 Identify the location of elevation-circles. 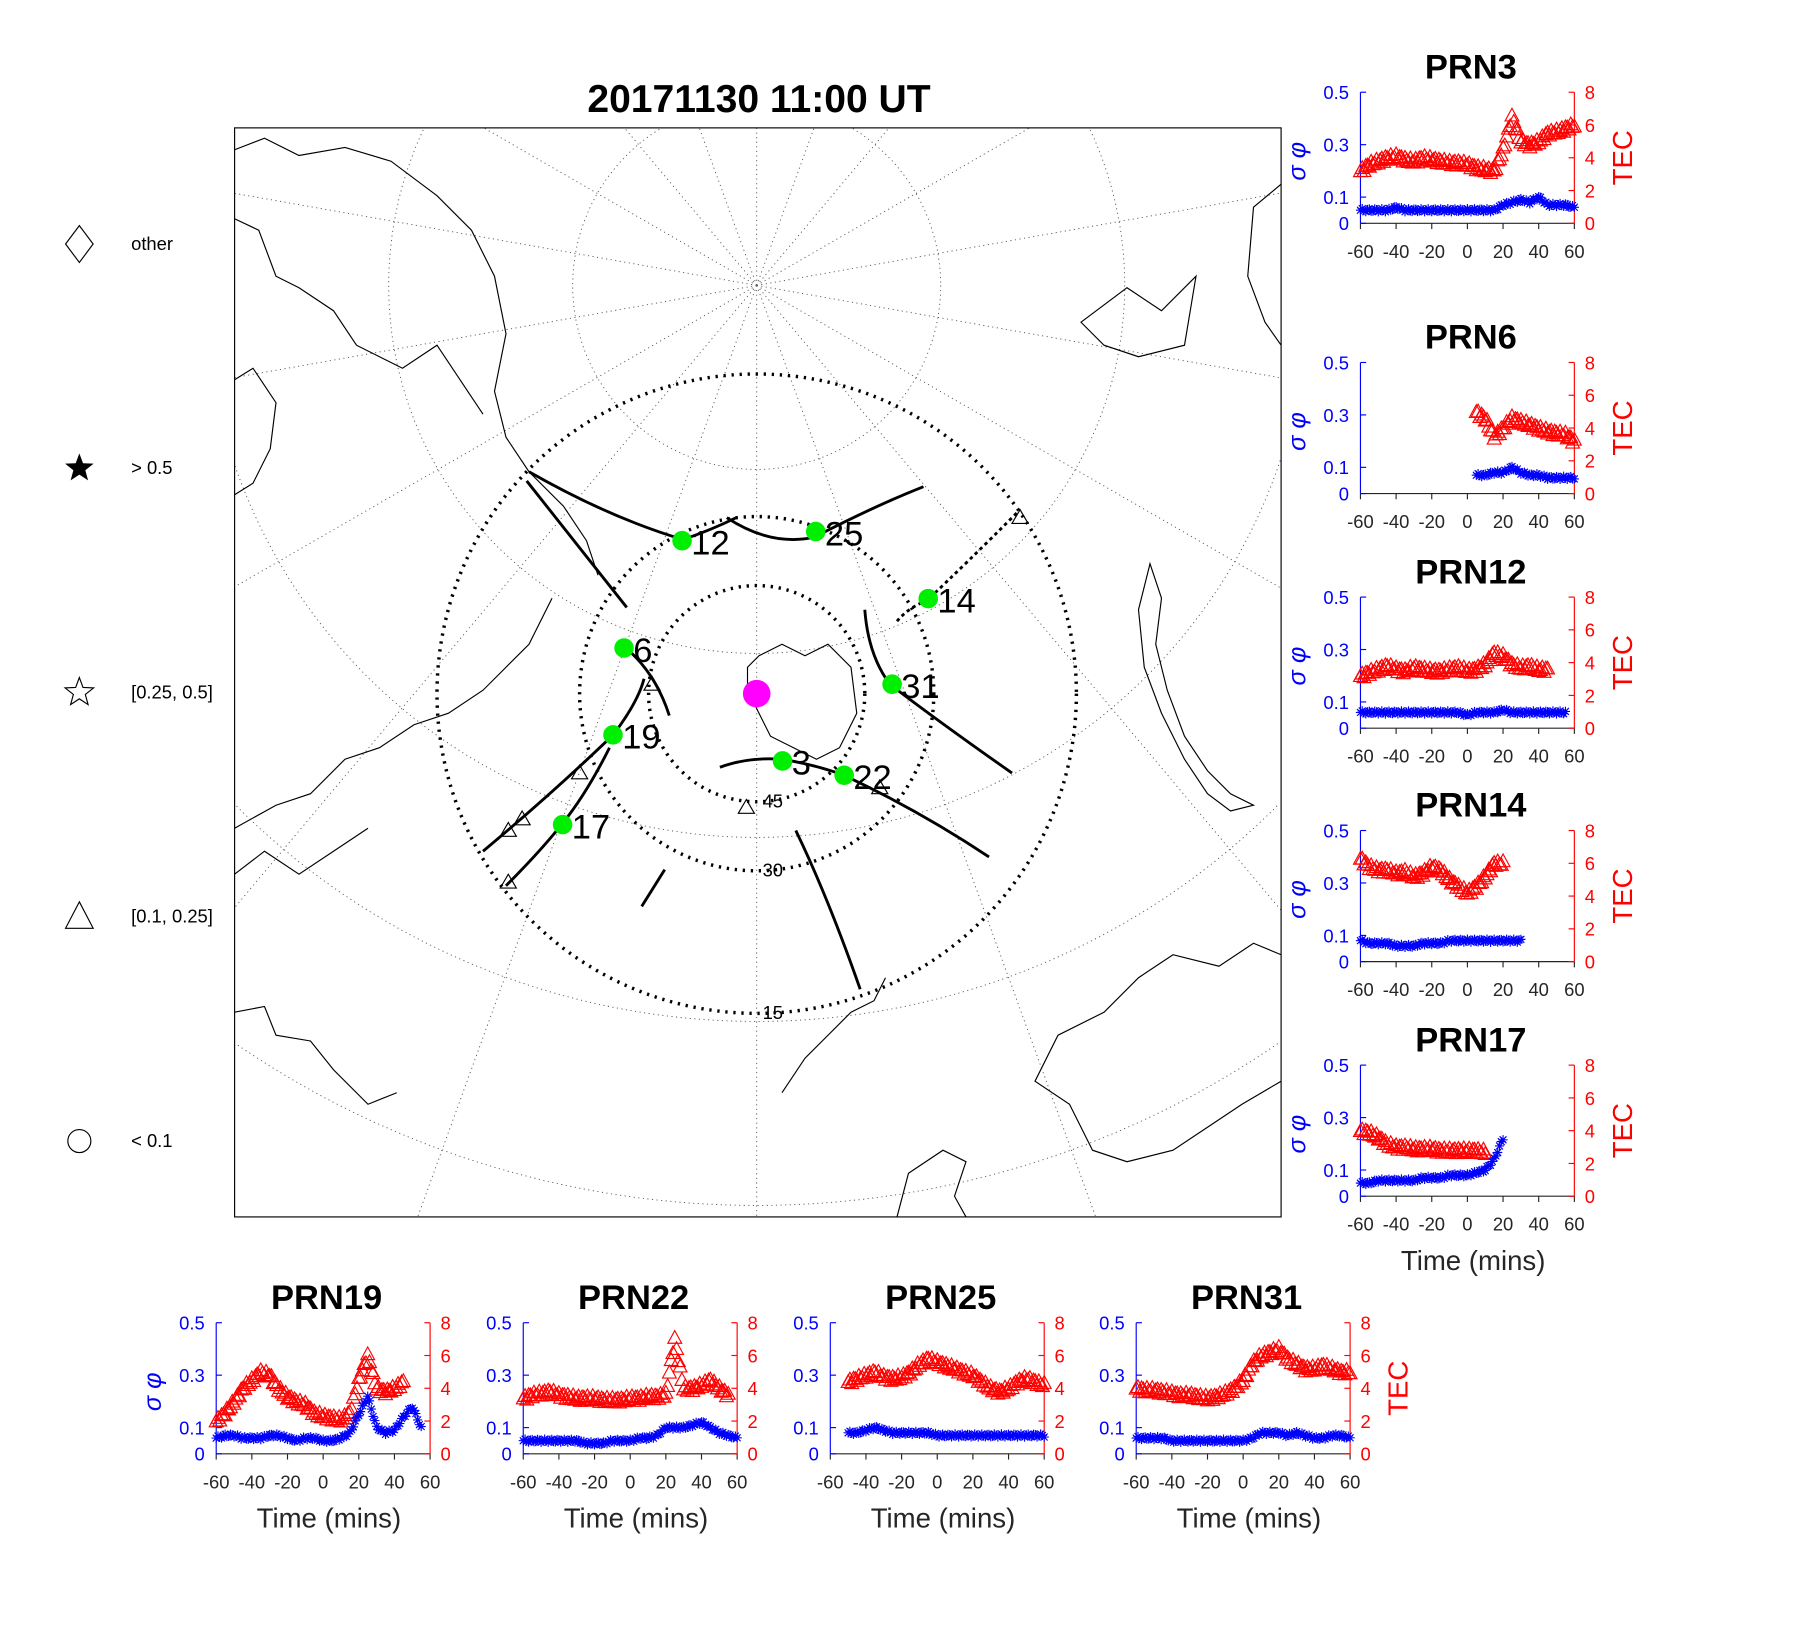
(757, 694).